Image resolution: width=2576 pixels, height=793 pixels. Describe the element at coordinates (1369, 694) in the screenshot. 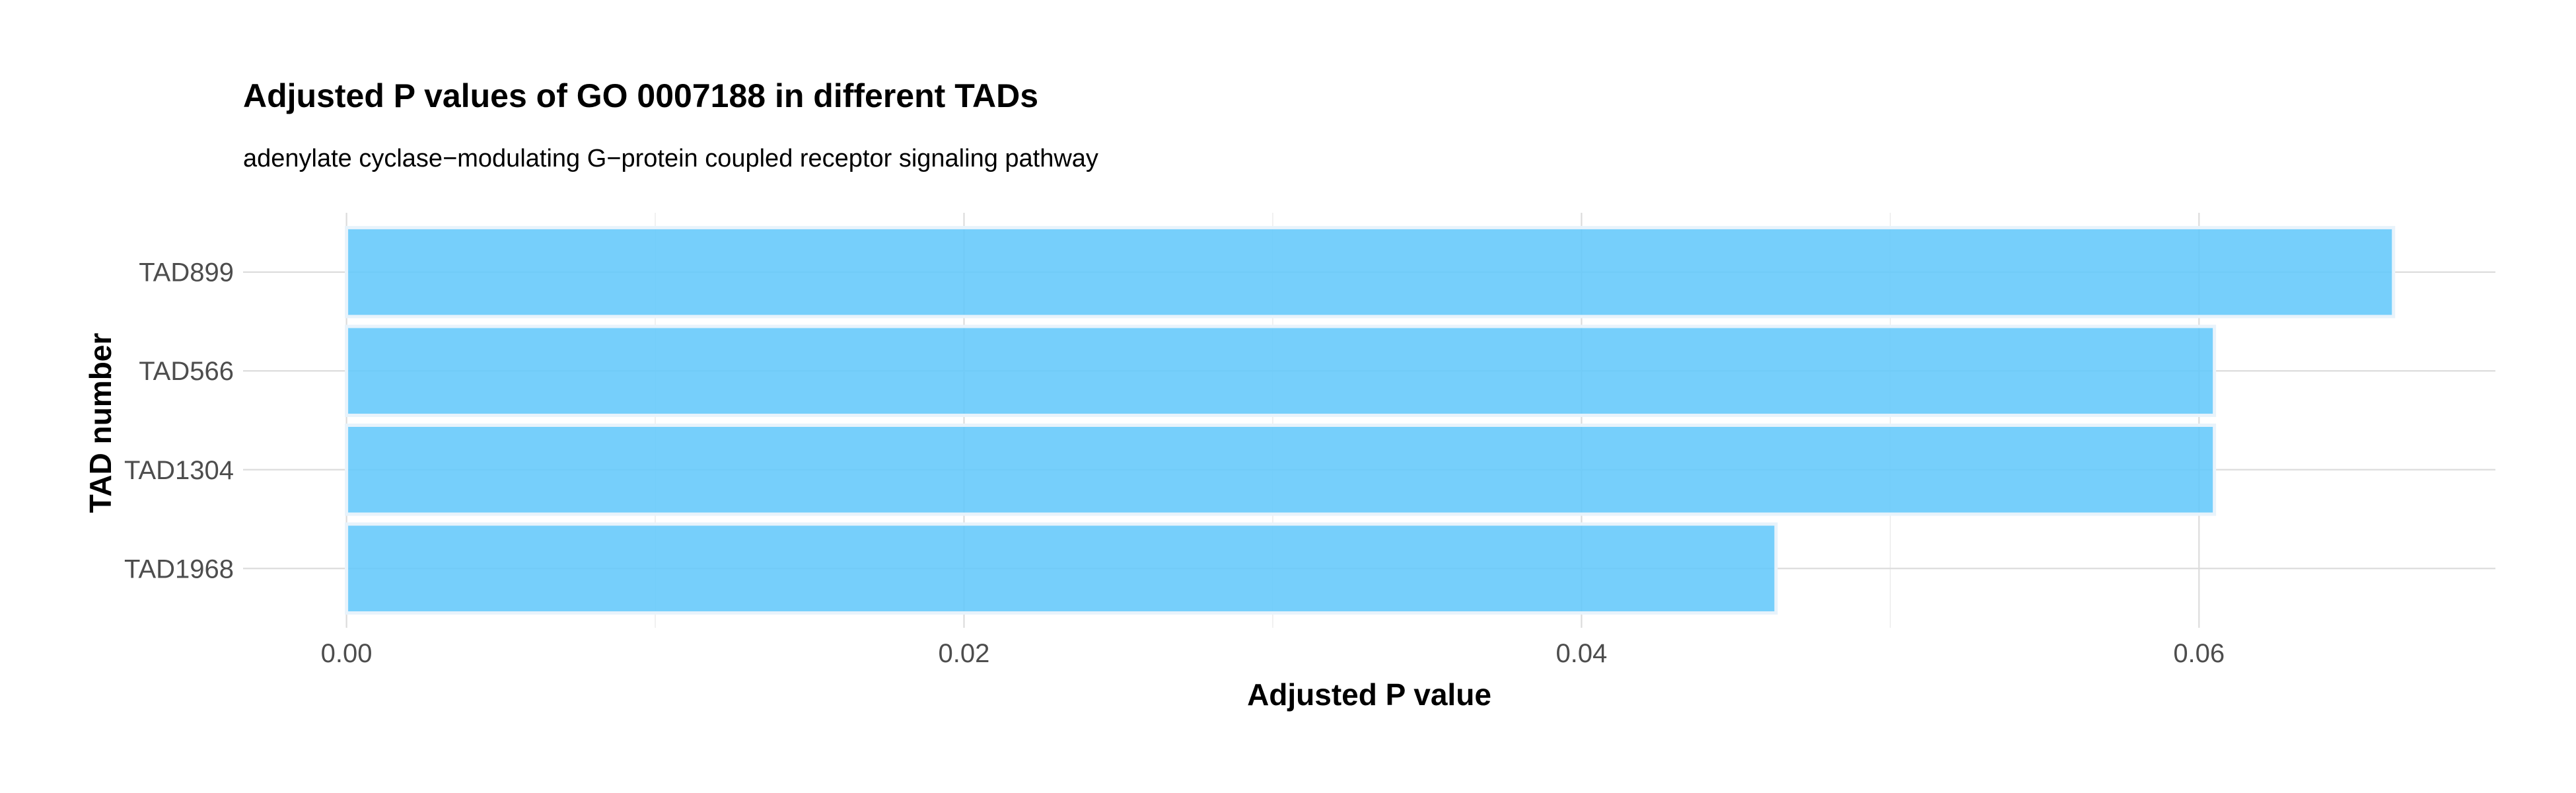

I see `x-axis-title: Adjusted P value` at that location.